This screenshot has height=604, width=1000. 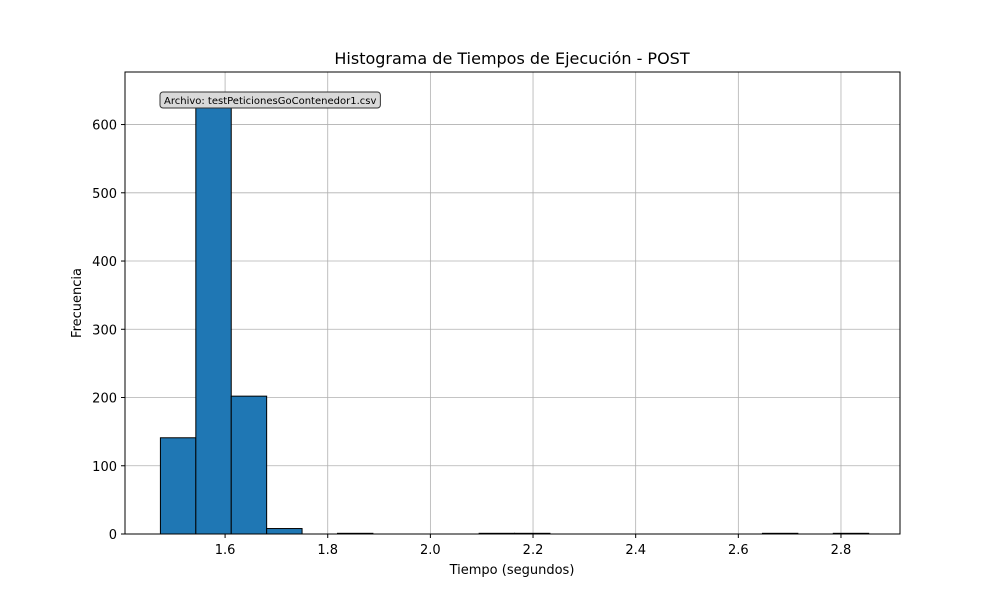 What do you see at coordinates (430, 550) in the screenshot?
I see `x-tick-label-2: 2.0` at bounding box center [430, 550].